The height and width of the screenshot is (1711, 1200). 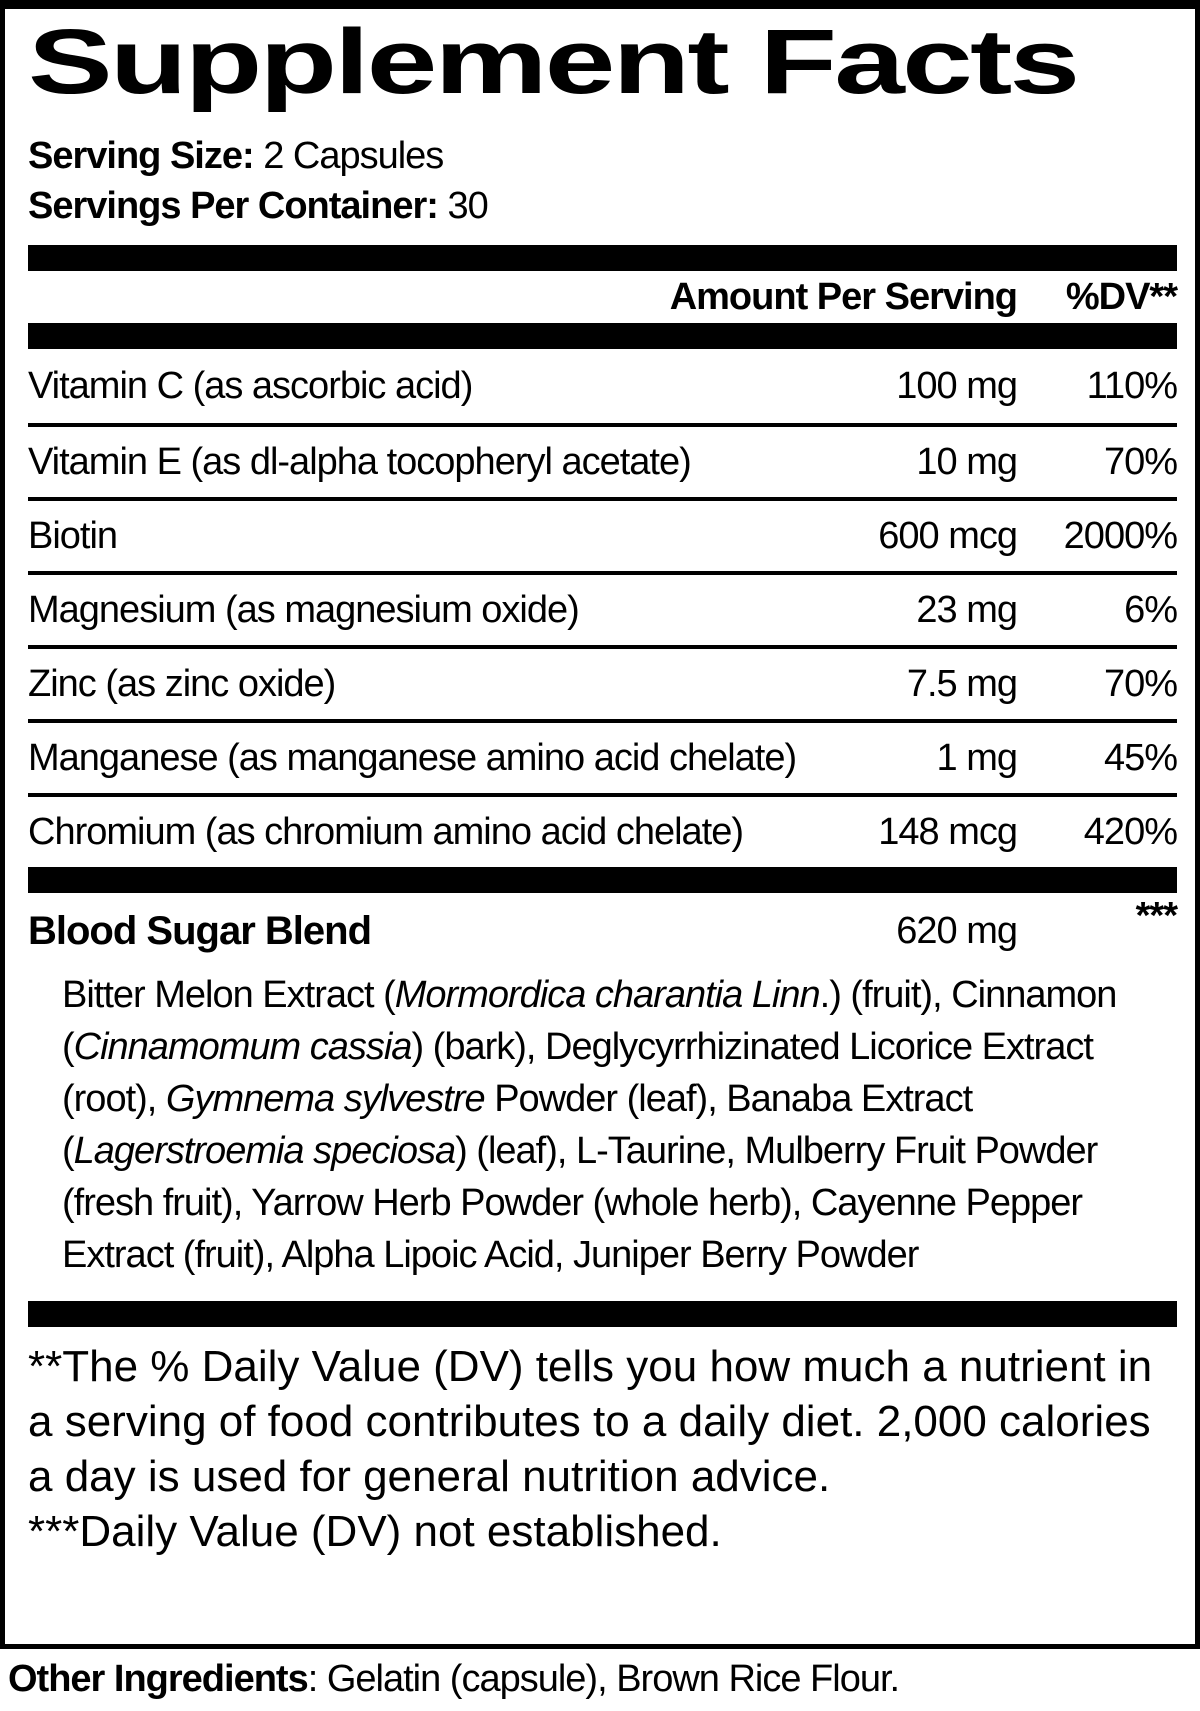 What do you see at coordinates (603, 1679) in the screenshot?
I see `other-ingredients-value: : Gelatin (capsule), Brown Rice Flour.` at bounding box center [603, 1679].